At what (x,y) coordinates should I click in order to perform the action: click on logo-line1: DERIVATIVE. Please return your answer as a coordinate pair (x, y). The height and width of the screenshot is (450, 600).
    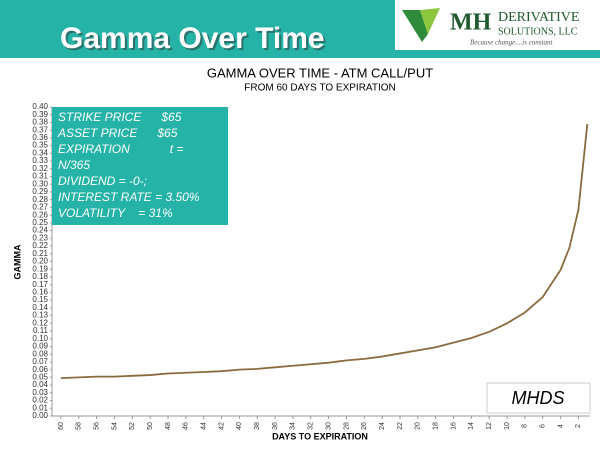
    Looking at the image, I should click on (538, 17).